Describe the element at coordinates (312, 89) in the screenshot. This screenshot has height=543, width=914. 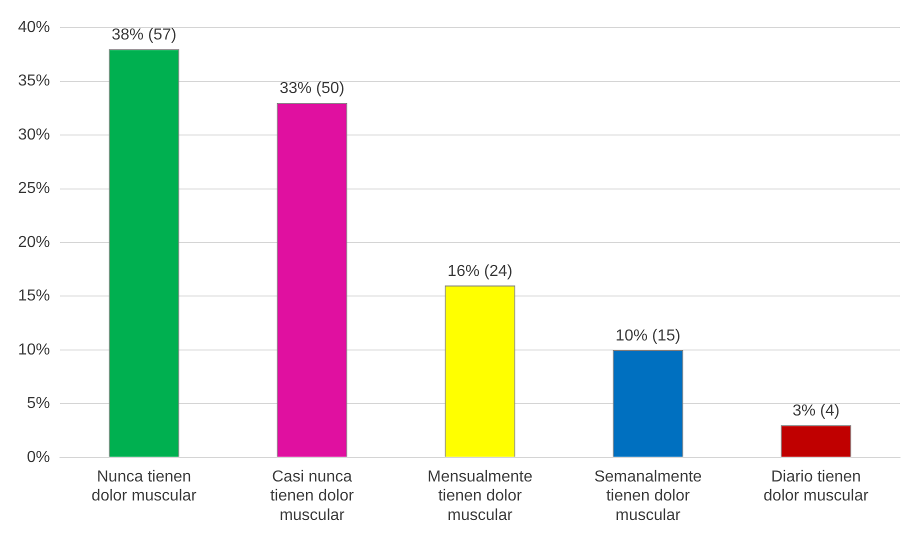
I see `data-label: 33% (50)` at that location.